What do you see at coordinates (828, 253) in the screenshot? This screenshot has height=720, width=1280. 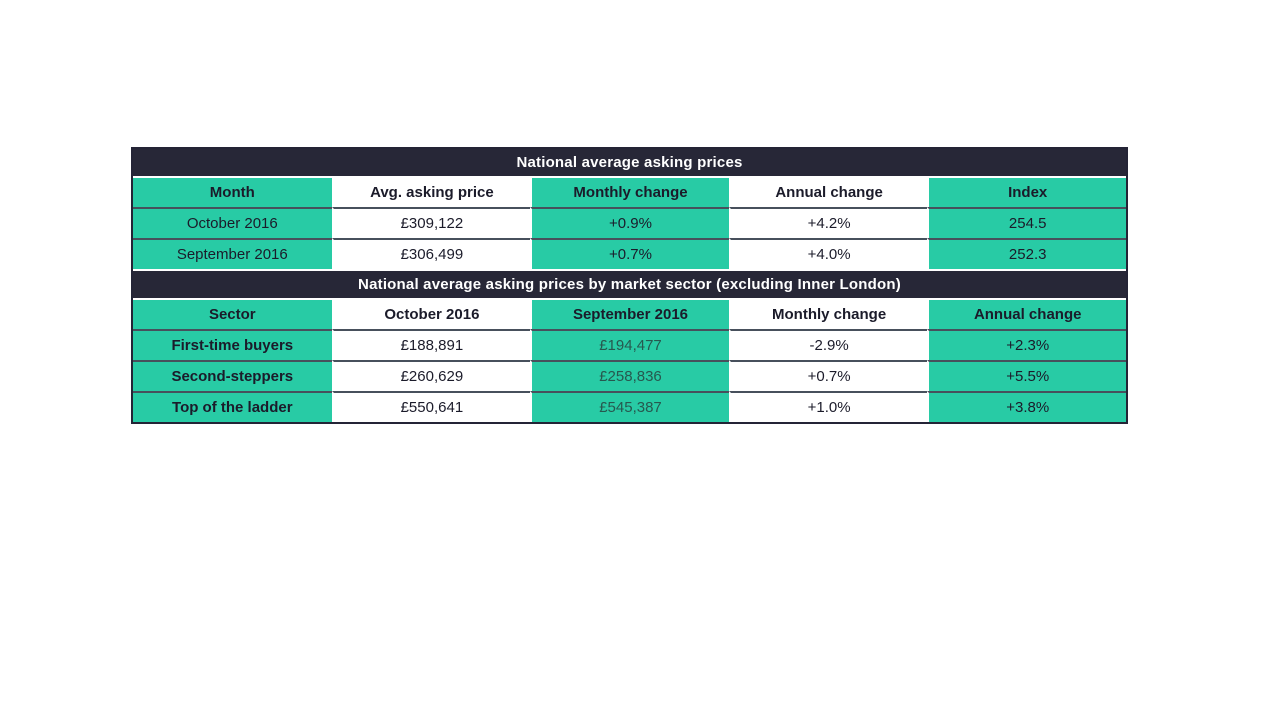 I see `t1-september-annual-change: +4.0%` at bounding box center [828, 253].